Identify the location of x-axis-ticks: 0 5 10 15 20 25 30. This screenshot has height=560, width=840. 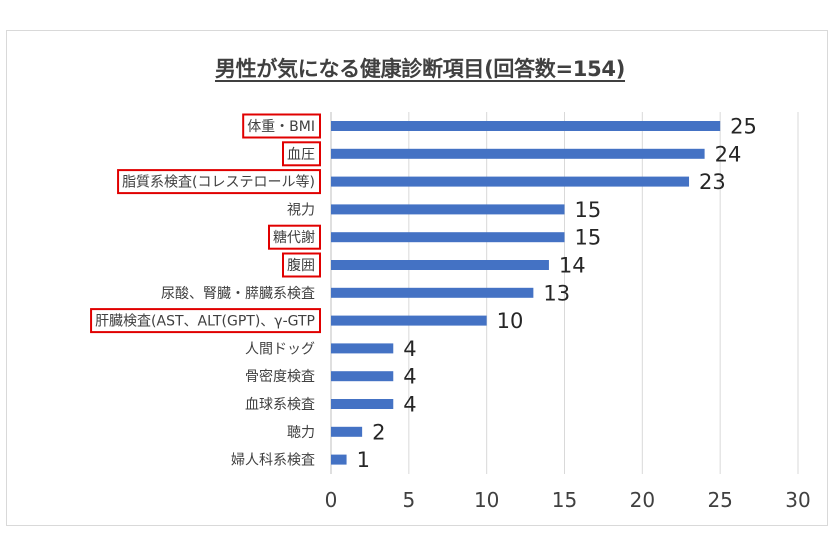
(568, 500).